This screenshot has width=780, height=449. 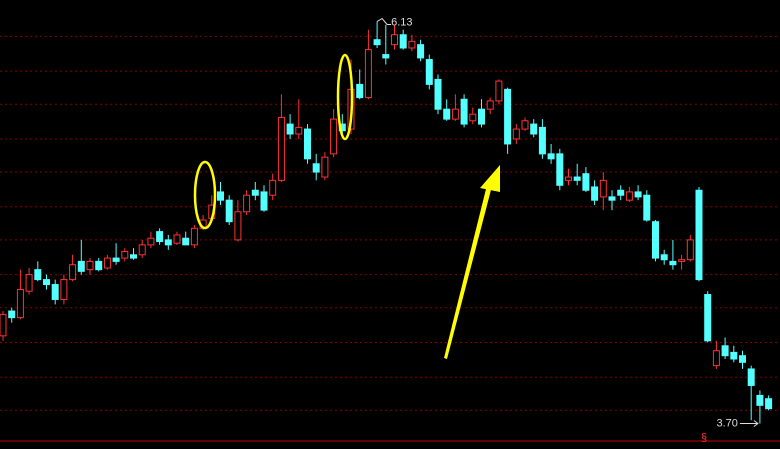 I want to click on pointer-arrow, so click(x=472, y=262).